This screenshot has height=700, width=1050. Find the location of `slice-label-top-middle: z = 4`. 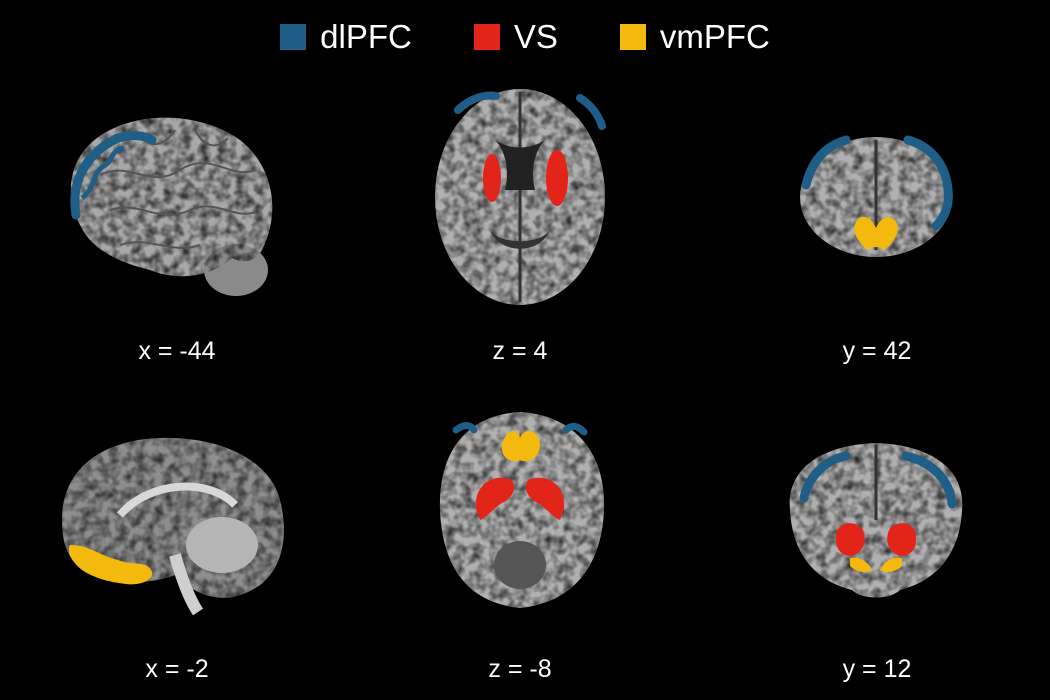

slice-label-top-middle: z = 4 is located at coordinates (520, 351).